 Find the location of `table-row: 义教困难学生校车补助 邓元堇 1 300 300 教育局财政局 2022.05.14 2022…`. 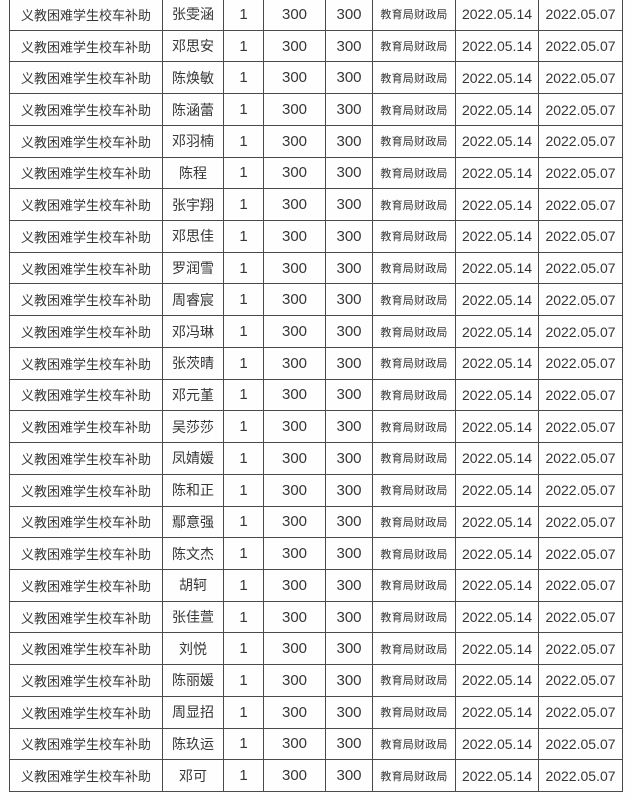

table-row: 义教困难学生校车补助 邓元堇 1 300 300 教育局财政局 2022.05.14 2022… is located at coordinates (316, 395).